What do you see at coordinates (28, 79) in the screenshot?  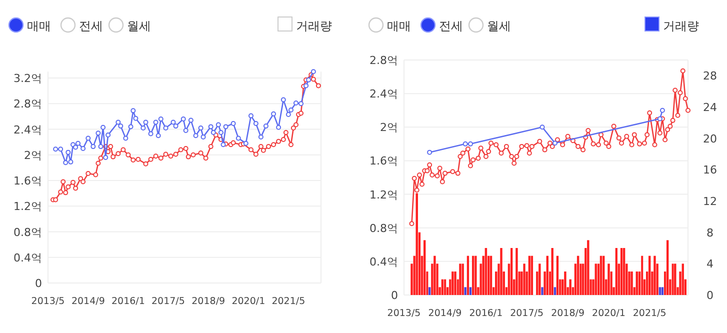 I see `y-tick-label: 3.2억` at bounding box center [28, 79].